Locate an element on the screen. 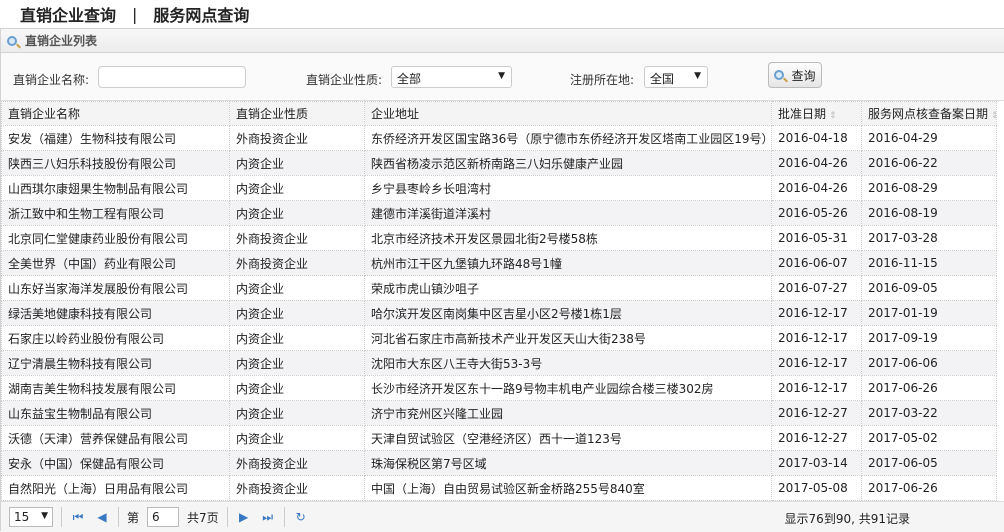  company-name-cell: 绿活美地健康科技有限公司 is located at coordinates (115, 313).